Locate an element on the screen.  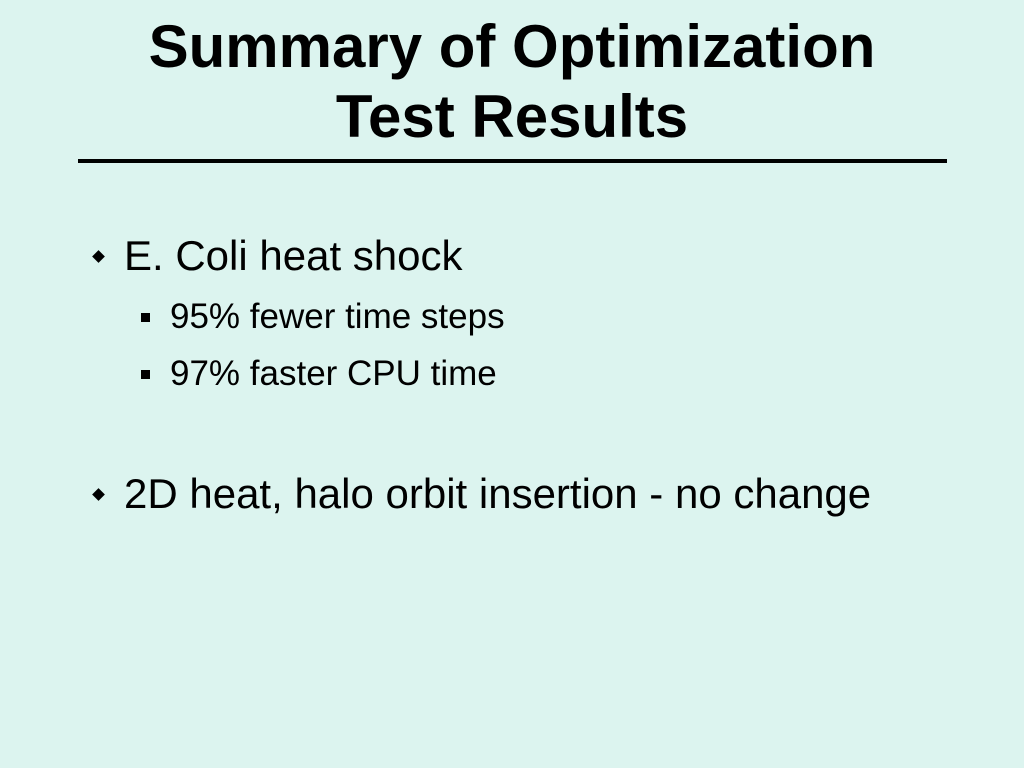
sub-bullet-item: 97% faster CPU time is located at coordinates (319, 374).